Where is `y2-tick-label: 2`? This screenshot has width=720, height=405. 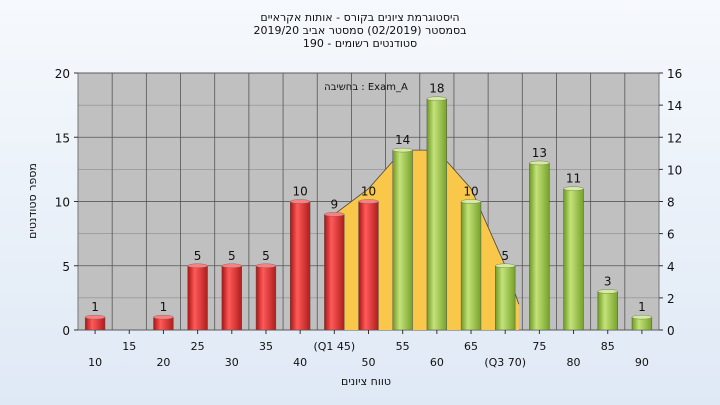
y2-tick-label: 2 is located at coordinates (671, 299).